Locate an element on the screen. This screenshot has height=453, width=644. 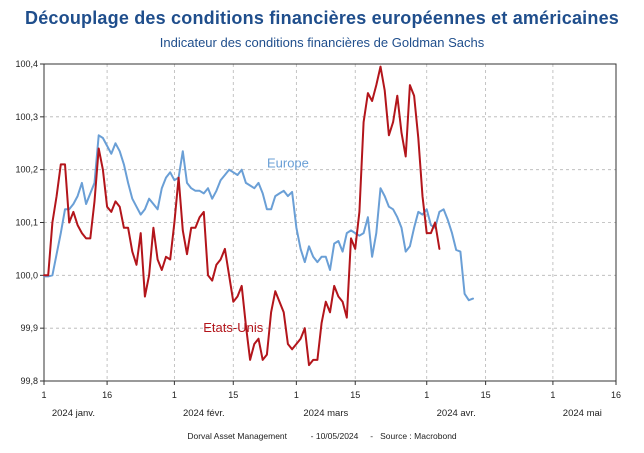
series-label-etats-unis: Etats-Unis is located at coordinates (233, 327).